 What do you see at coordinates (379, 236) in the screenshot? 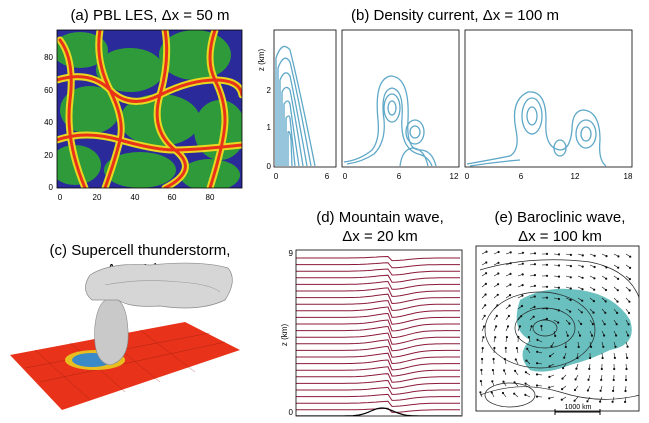
I see `panel-d-title-line2: Δx = 20 km` at bounding box center [379, 236].